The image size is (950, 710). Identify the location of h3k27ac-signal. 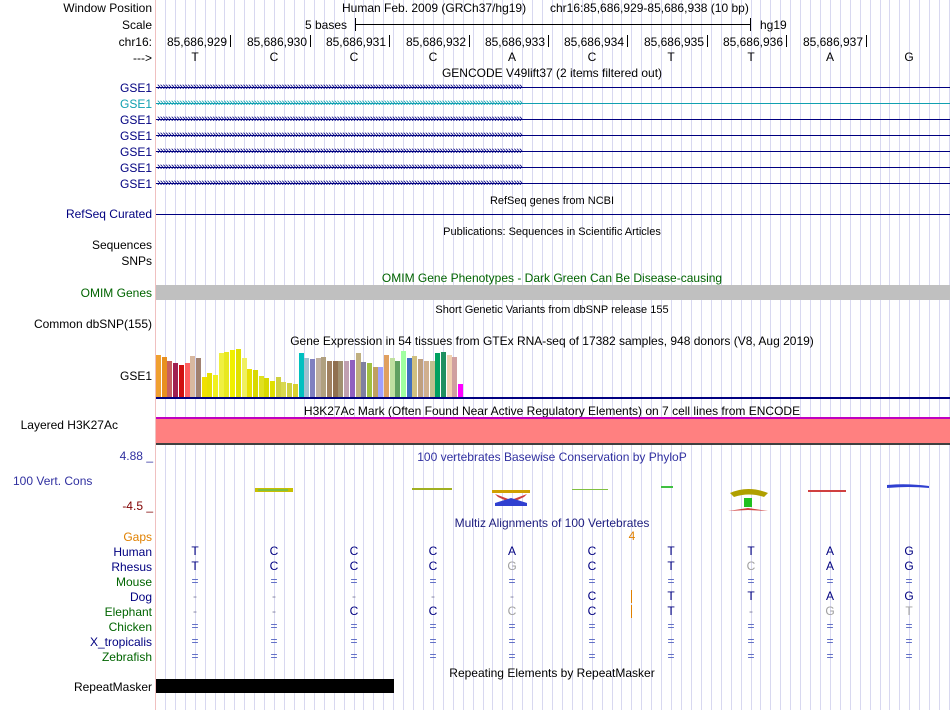
(553, 431).